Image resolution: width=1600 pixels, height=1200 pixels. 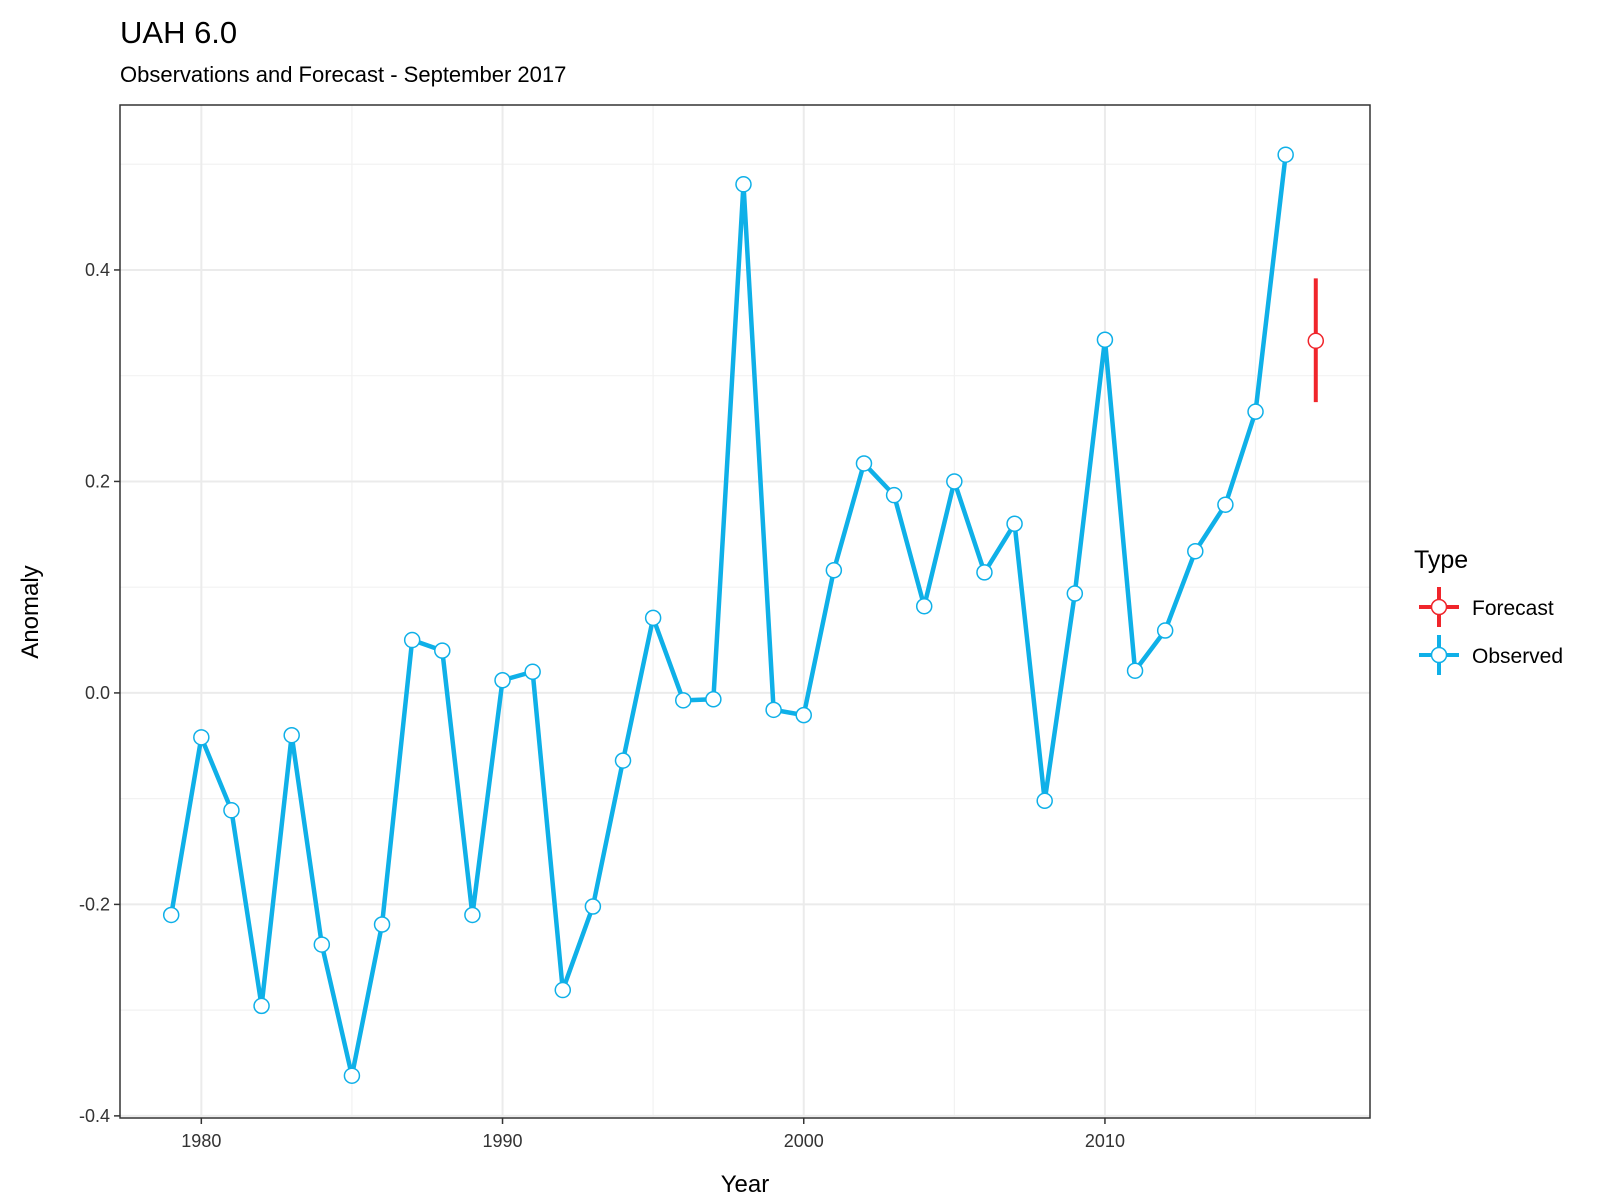 What do you see at coordinates (1441, 560) in the screenshot?
I see `legend-title: Type` at bounding box center [1441, 560].